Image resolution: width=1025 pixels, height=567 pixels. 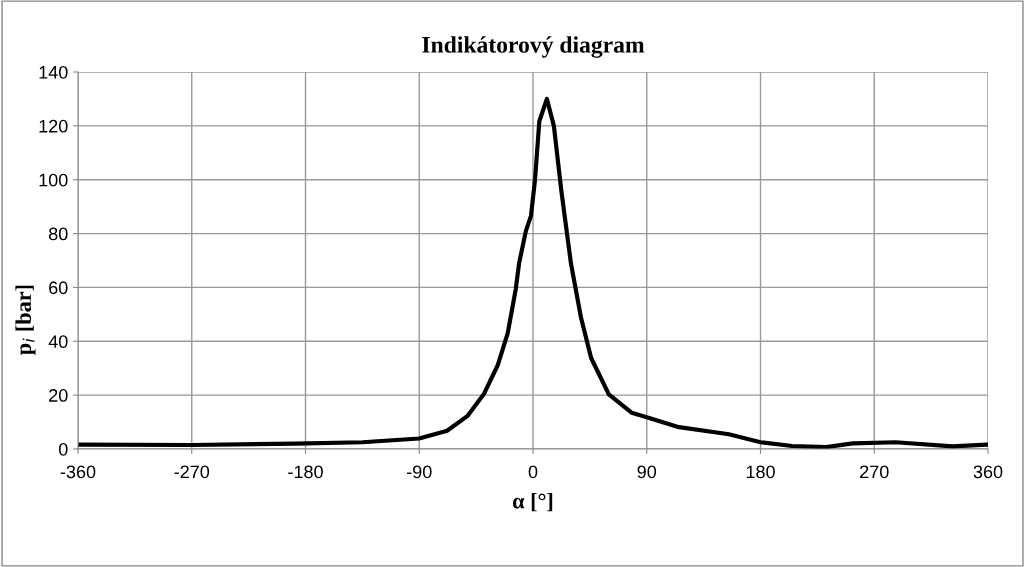 What do you see at coordinates (53, 180) in the screenshot?
I see `y-tick-label: 100` at bounding box center [53, 180].